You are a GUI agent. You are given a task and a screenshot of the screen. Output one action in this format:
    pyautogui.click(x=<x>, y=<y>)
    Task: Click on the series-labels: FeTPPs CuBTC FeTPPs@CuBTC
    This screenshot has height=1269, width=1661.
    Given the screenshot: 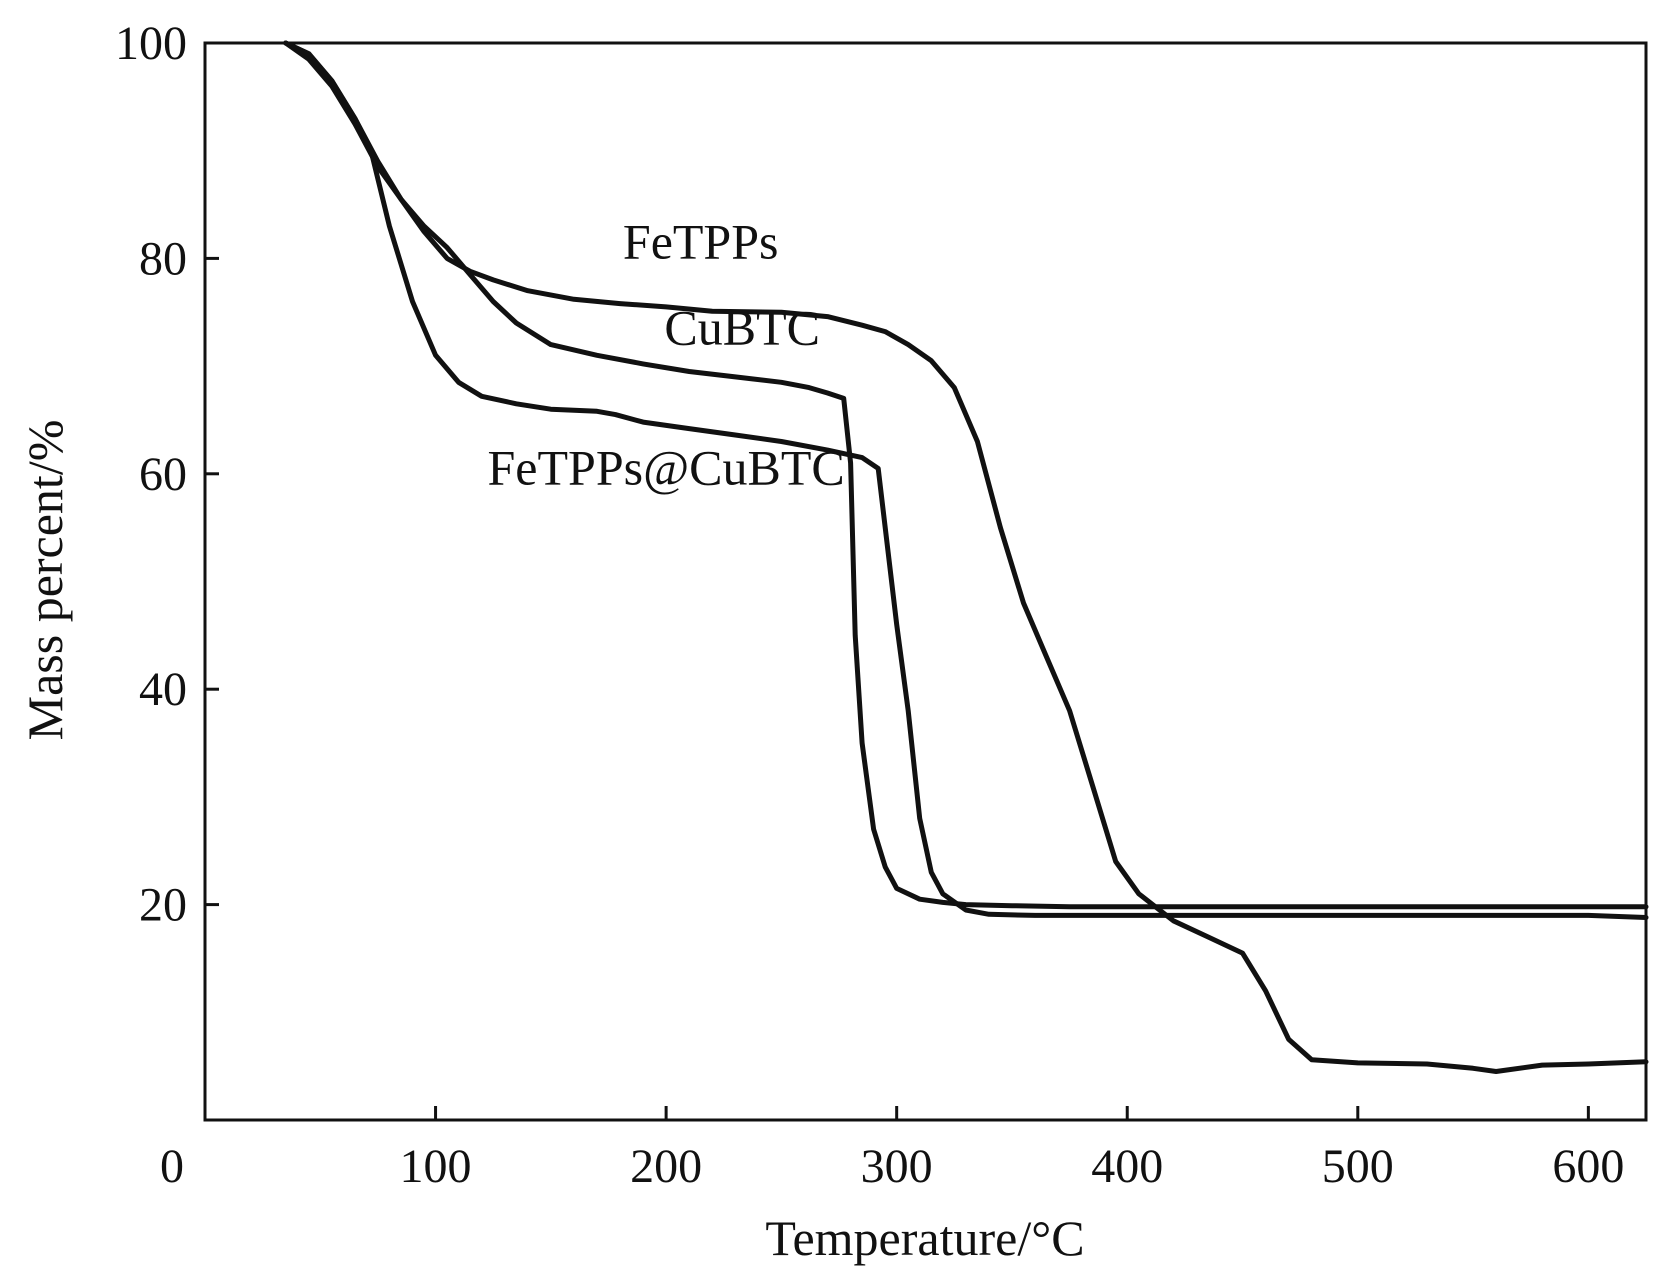 What is the action you would take?
    pyautogui.click(x=665, y=354)
    